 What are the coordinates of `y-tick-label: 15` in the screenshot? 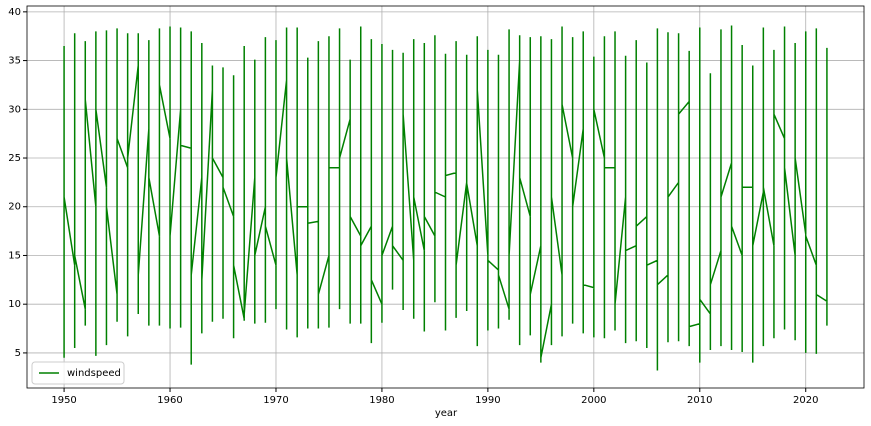 It's located at (14, 255).